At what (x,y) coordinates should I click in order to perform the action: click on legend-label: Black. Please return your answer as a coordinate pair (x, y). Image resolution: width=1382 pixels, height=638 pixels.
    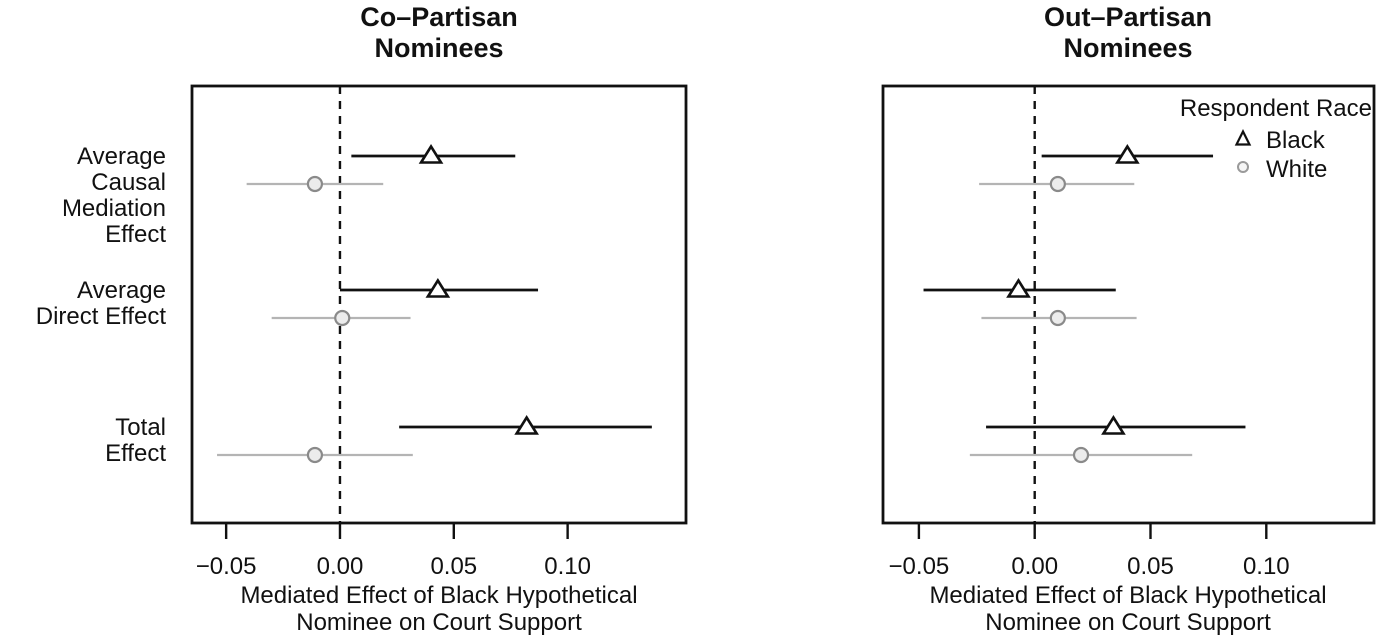
    Looking at the image, I should click on (1295, 140).